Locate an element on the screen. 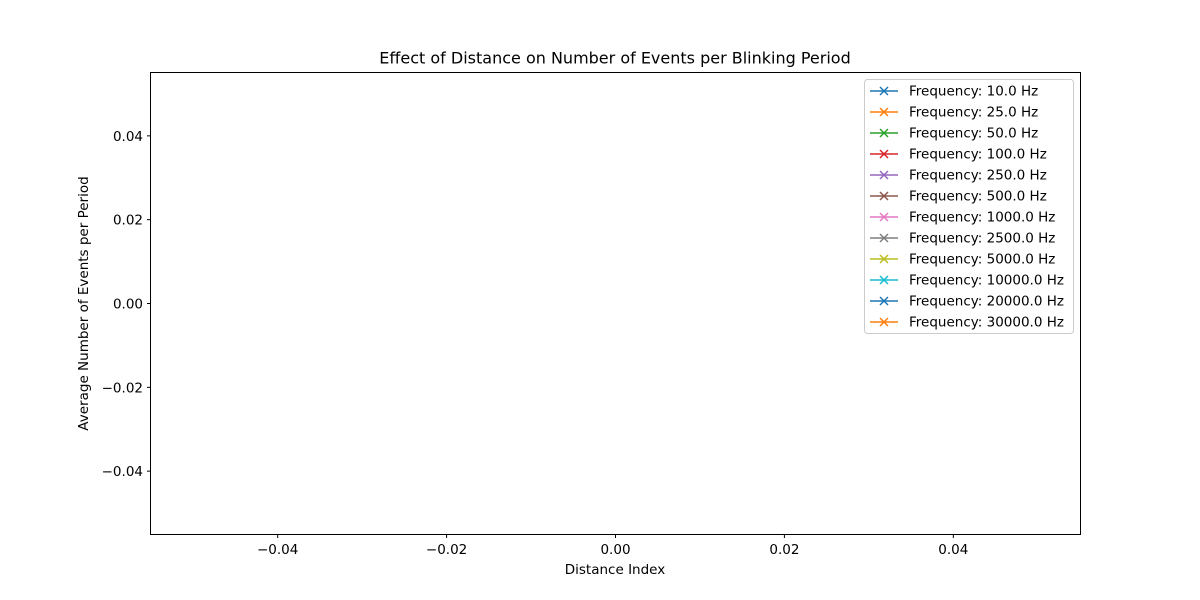  legend-label: Frequency: 500.0 Hz is located at coordinates (978, 197).